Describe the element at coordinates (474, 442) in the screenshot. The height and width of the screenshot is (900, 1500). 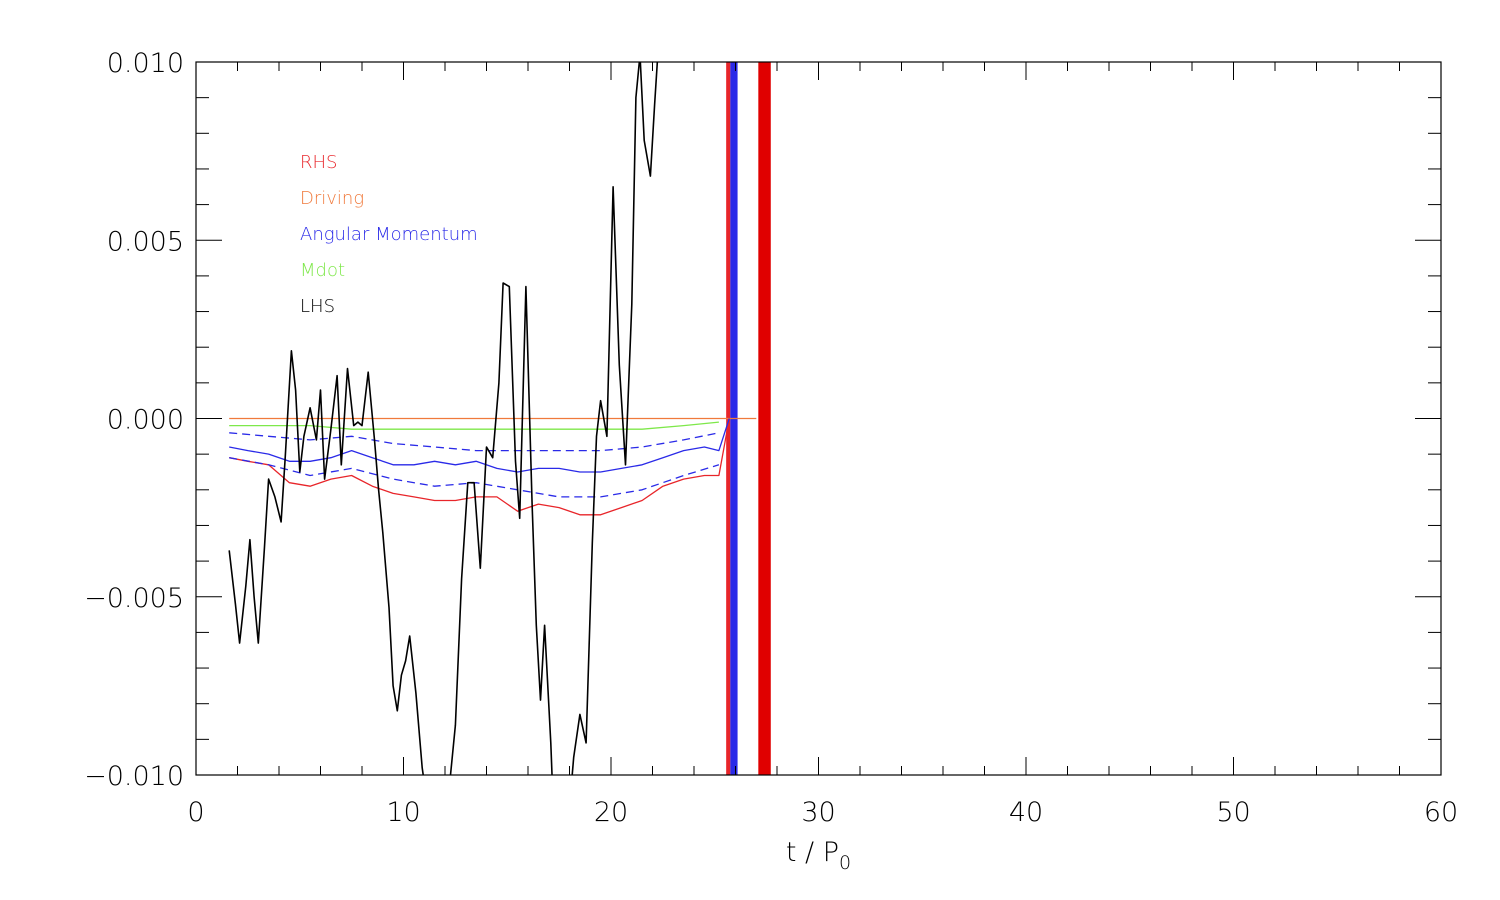
I see `series-line-angular-momentum-upper-` at that location.